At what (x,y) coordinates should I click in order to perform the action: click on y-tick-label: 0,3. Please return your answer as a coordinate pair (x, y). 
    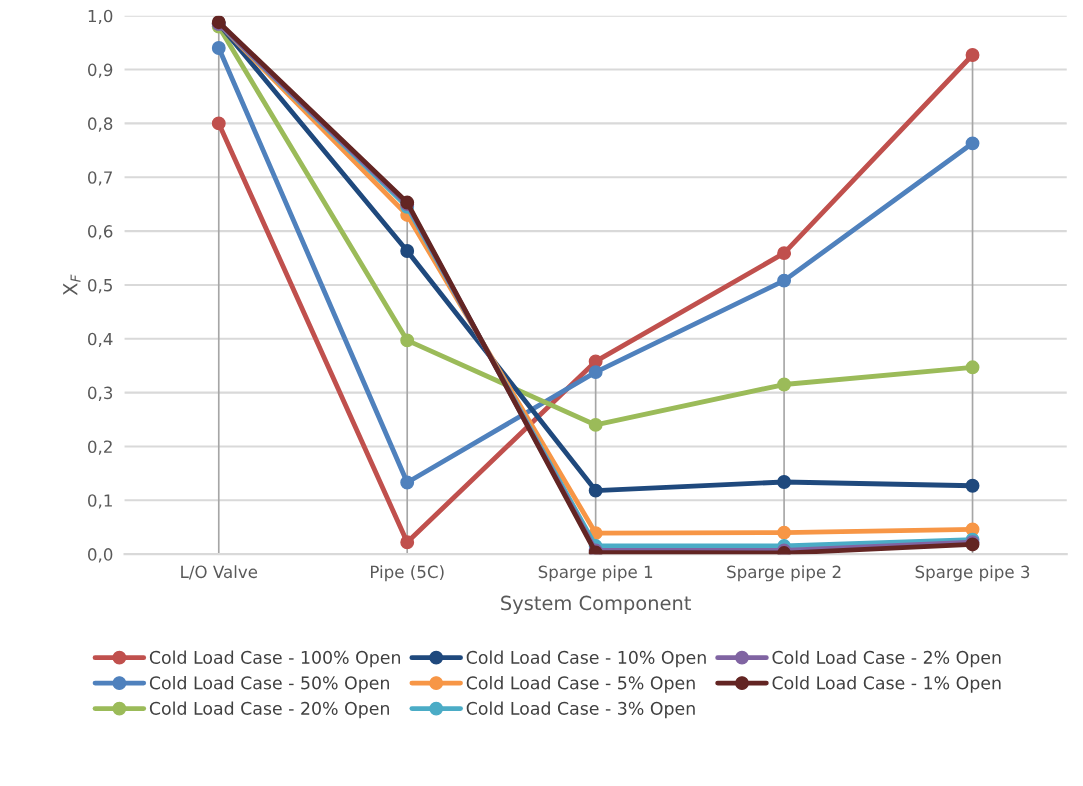
    Looking at the image, I should click on (100, 393).